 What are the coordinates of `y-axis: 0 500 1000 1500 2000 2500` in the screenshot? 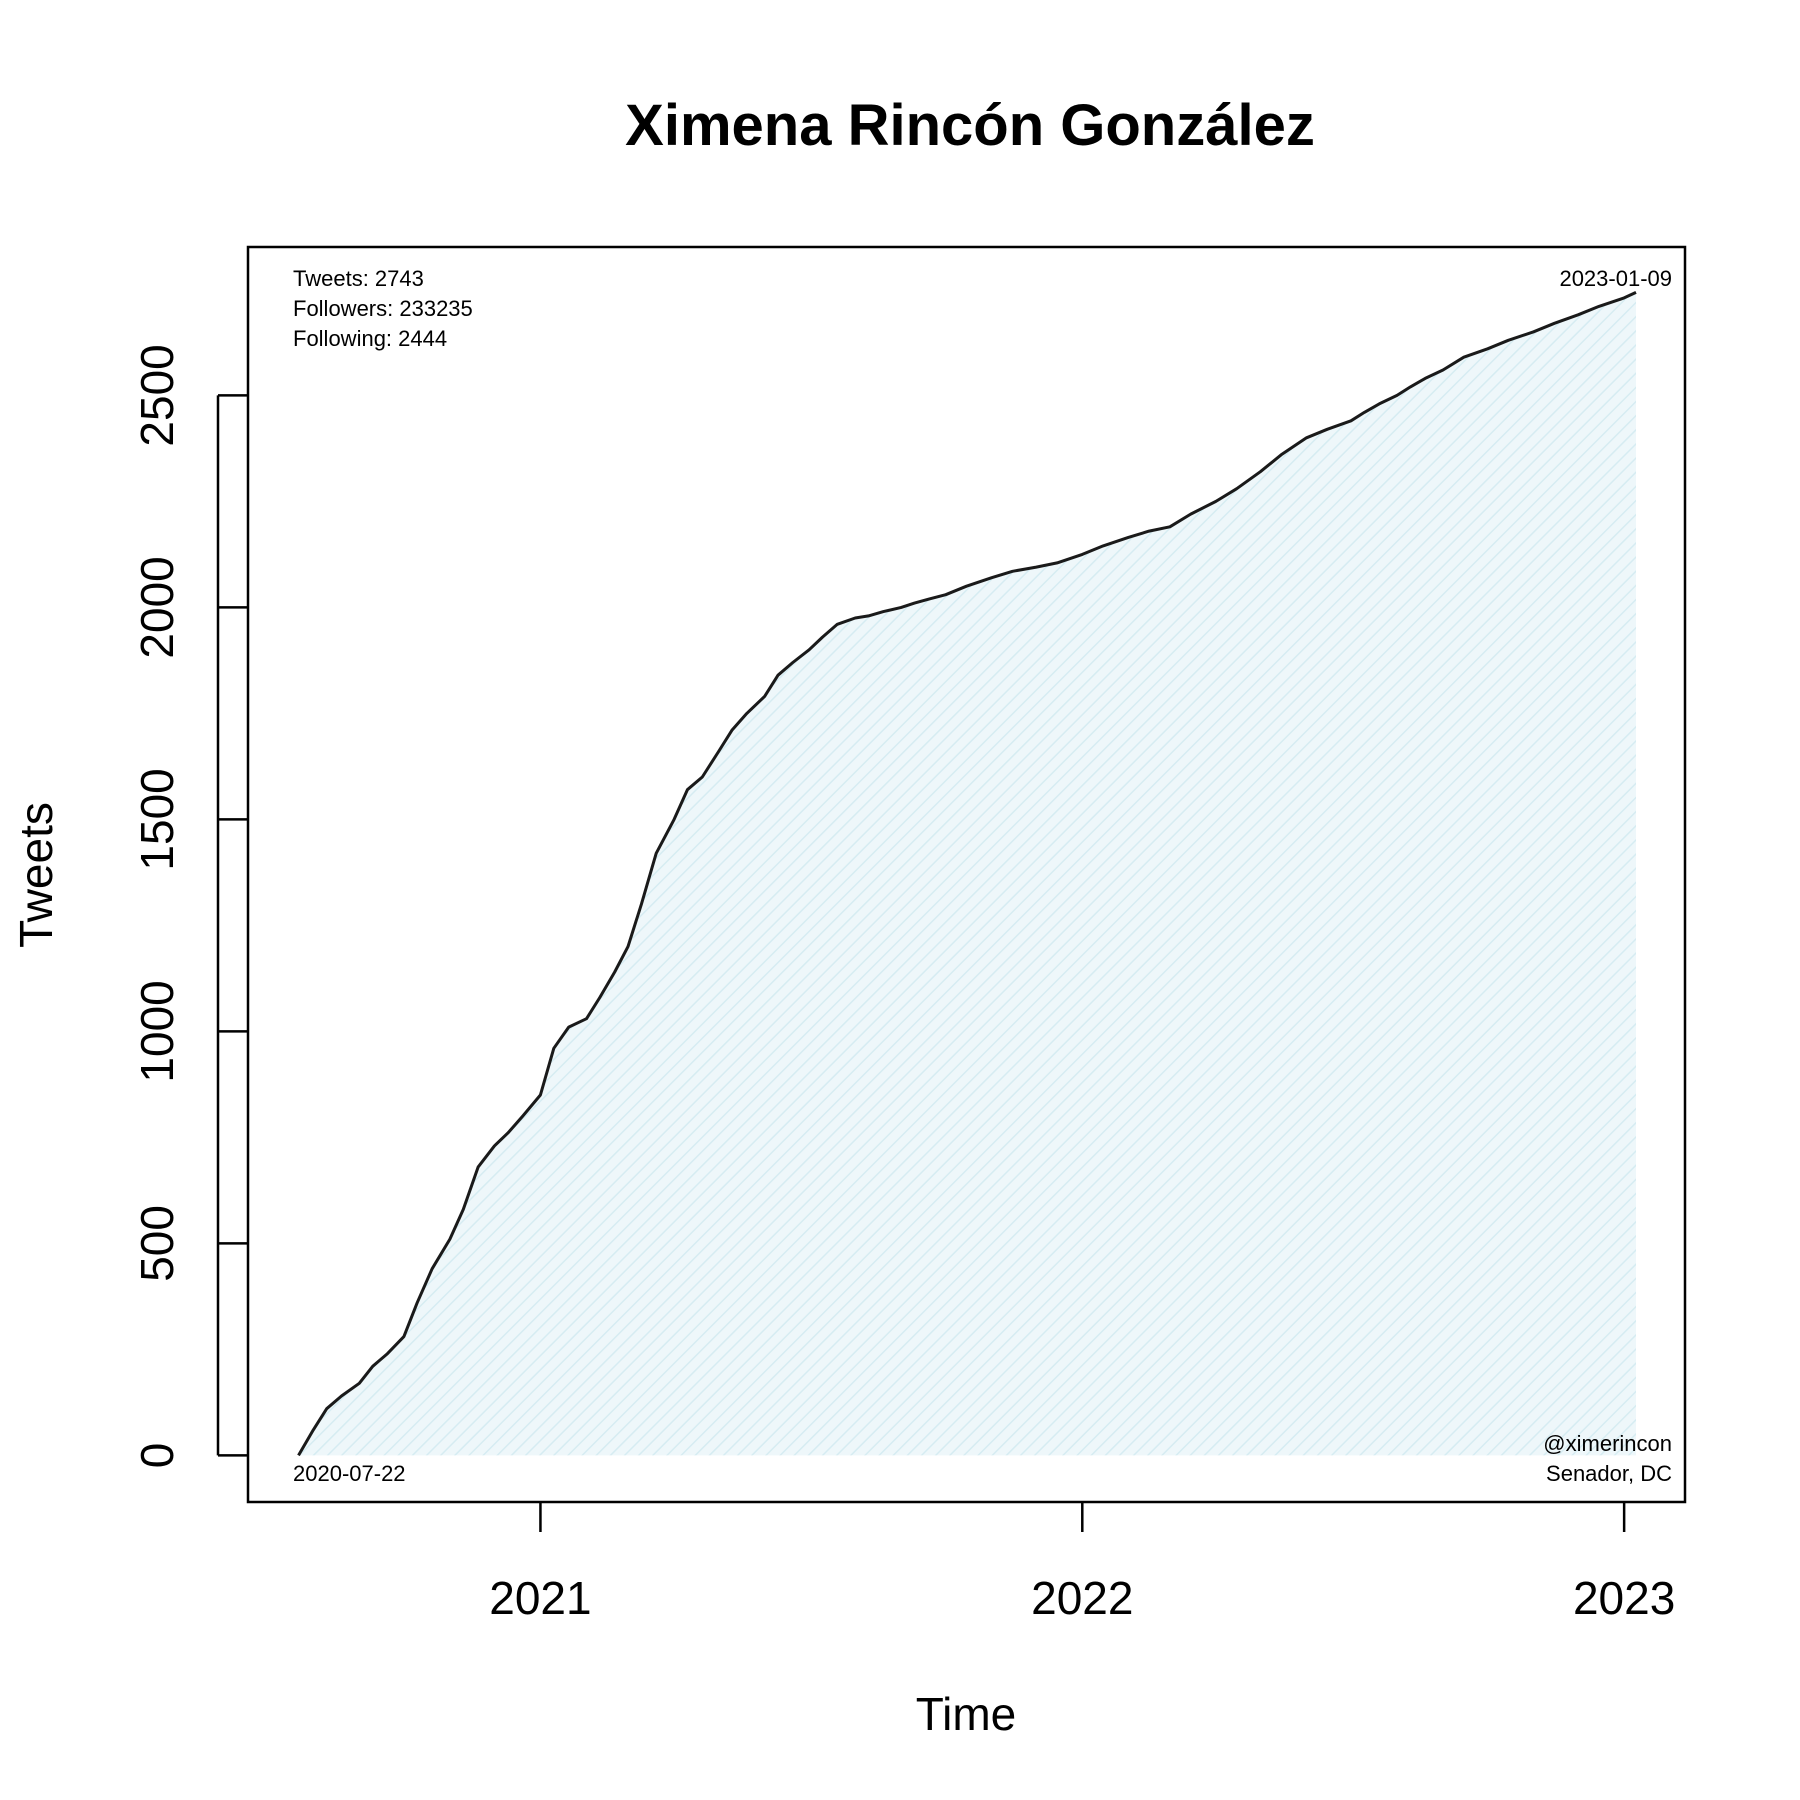 It's located at (189, 906).